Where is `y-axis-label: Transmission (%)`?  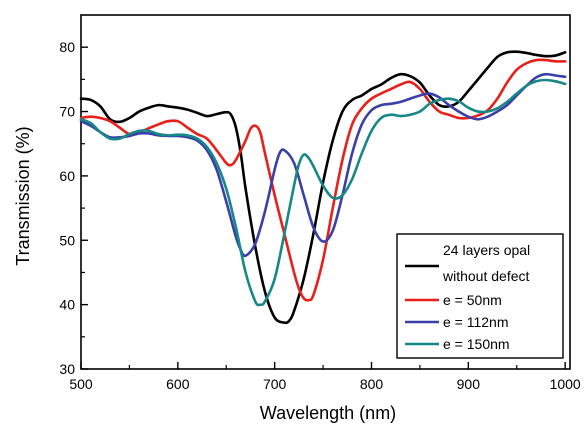 y-axis-label: Transmission (%) is located at coordinates (23, 195).